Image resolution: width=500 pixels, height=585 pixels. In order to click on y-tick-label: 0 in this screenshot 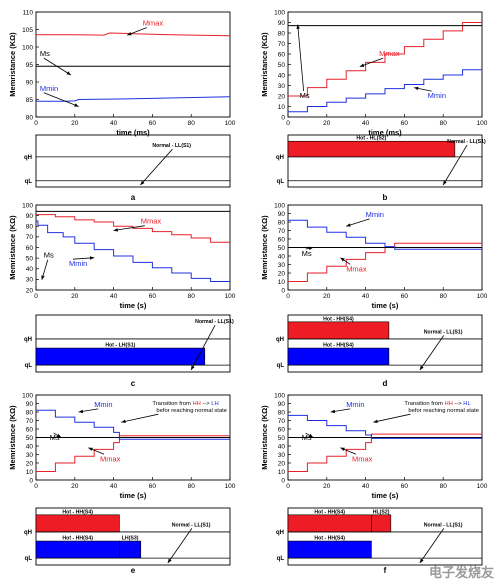, I will do `click(31, 480)`.